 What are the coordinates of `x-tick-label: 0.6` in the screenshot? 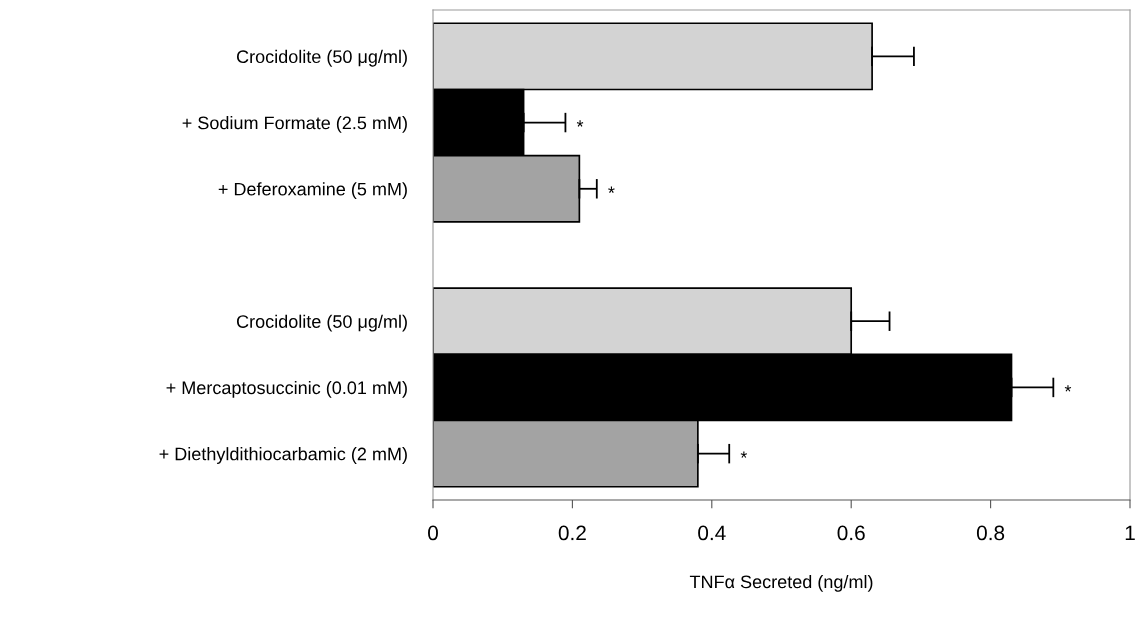 It's located at (851, 533).